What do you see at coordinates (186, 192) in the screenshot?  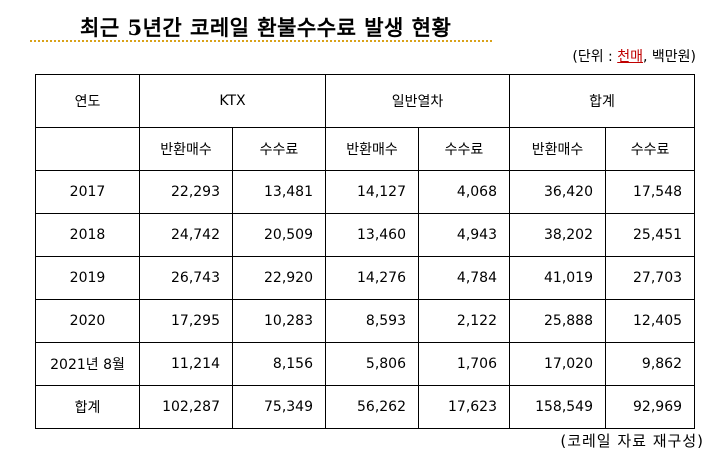 I see `cell-value: 22,293` at bounding box center [186, 192].